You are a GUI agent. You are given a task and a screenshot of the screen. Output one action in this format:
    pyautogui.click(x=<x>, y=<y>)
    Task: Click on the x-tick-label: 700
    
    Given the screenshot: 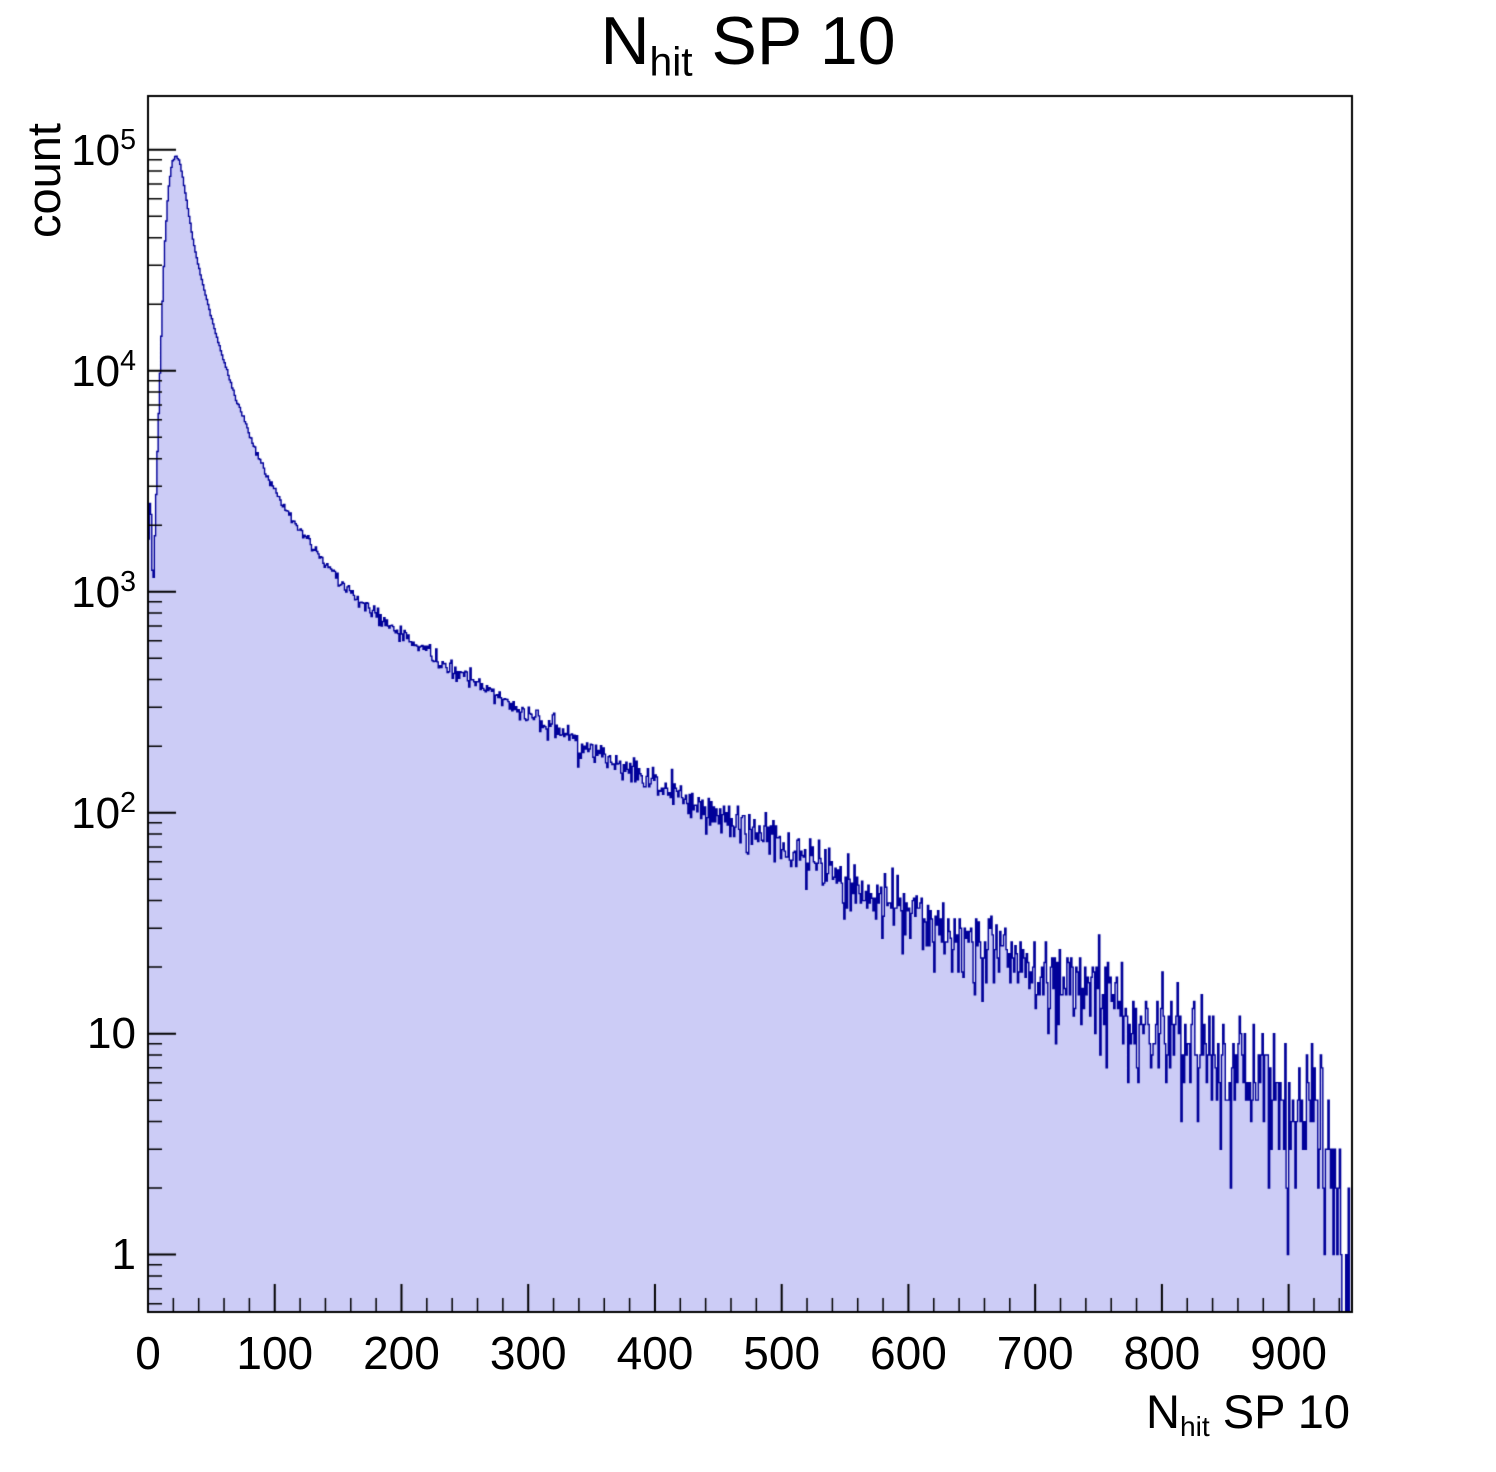 What is the action you would take?
    pyautogui.click(x=1035, y=1353)
    